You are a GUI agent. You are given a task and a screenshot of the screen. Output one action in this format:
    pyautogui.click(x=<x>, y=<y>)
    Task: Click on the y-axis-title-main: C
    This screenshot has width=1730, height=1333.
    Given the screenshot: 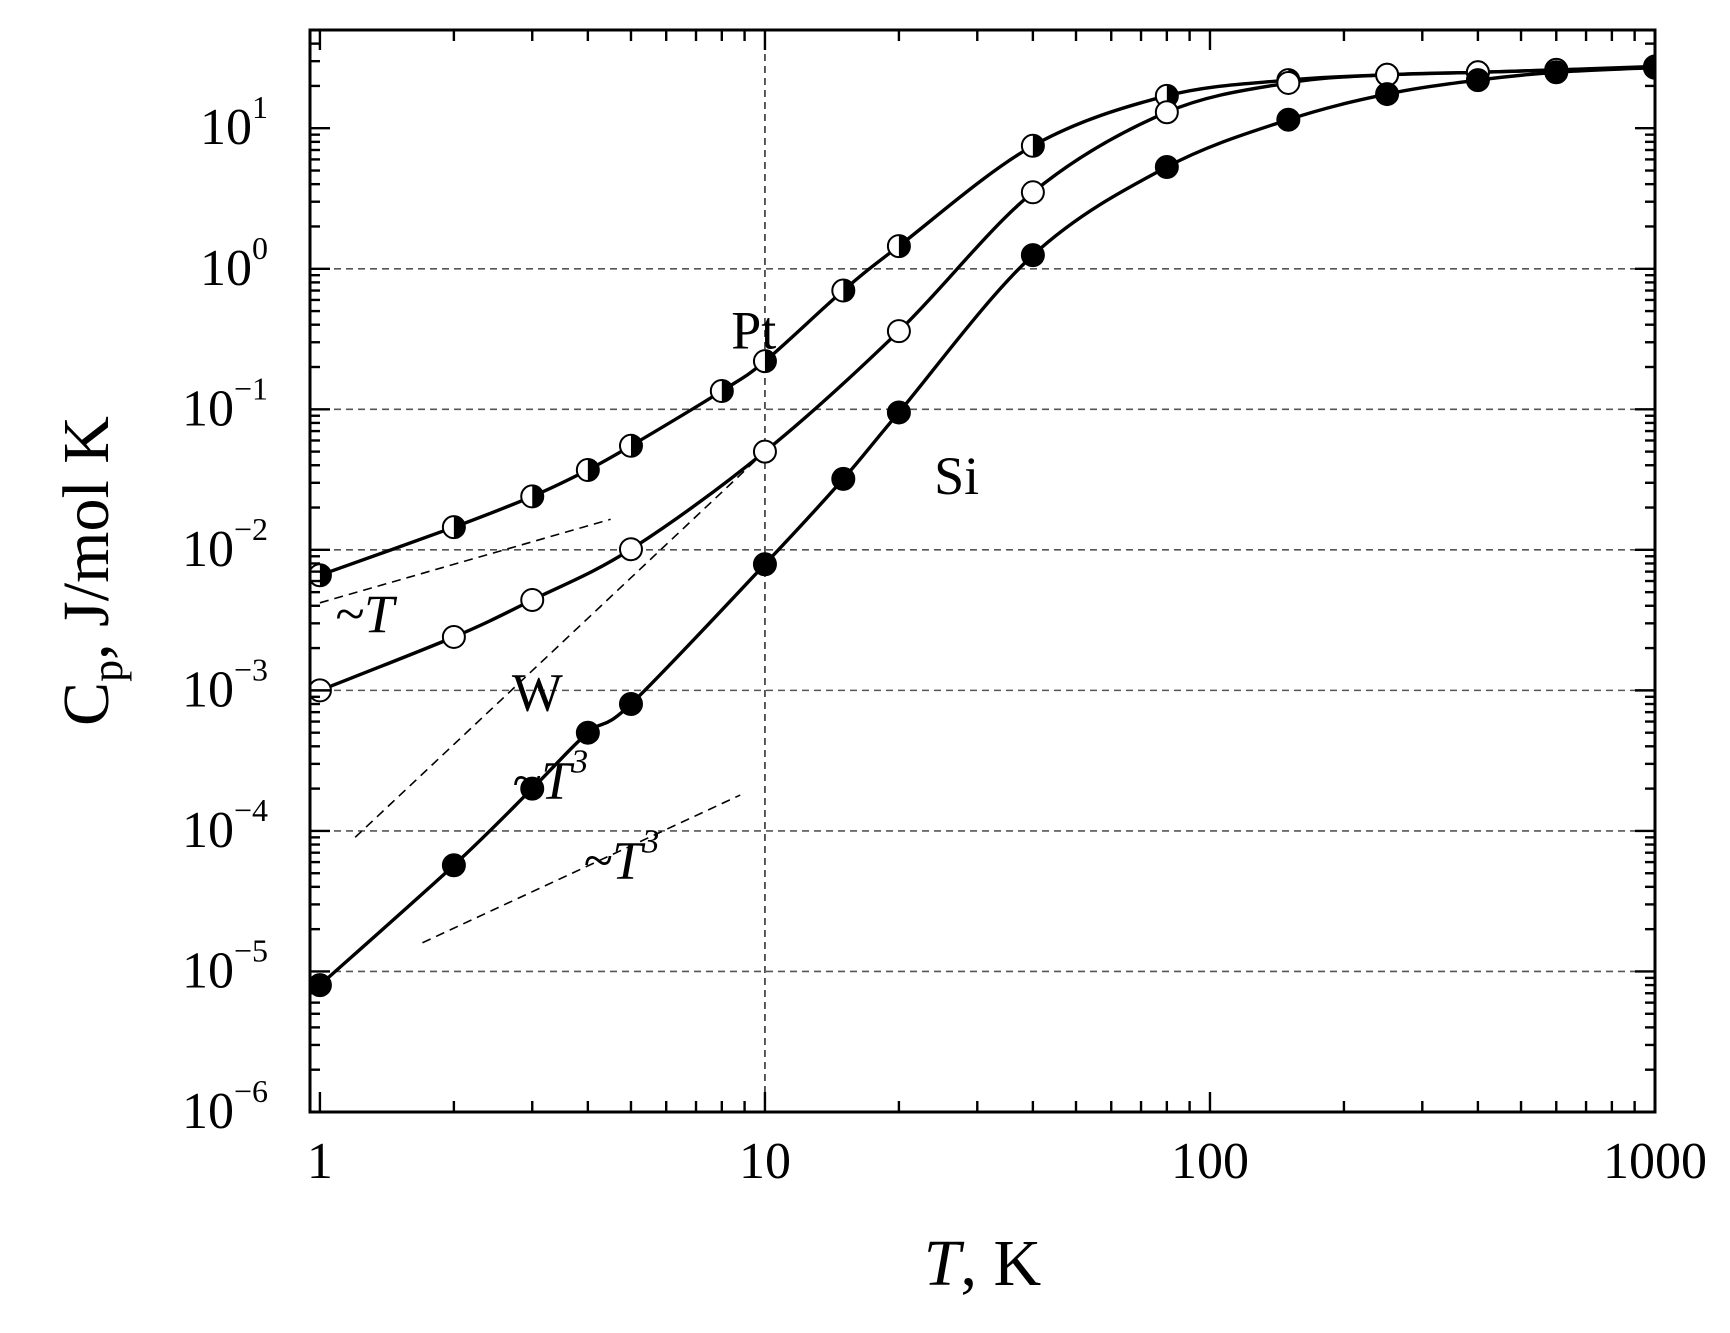 What is the action you would take?
    pyautogui.click(x=86, y=704)
    